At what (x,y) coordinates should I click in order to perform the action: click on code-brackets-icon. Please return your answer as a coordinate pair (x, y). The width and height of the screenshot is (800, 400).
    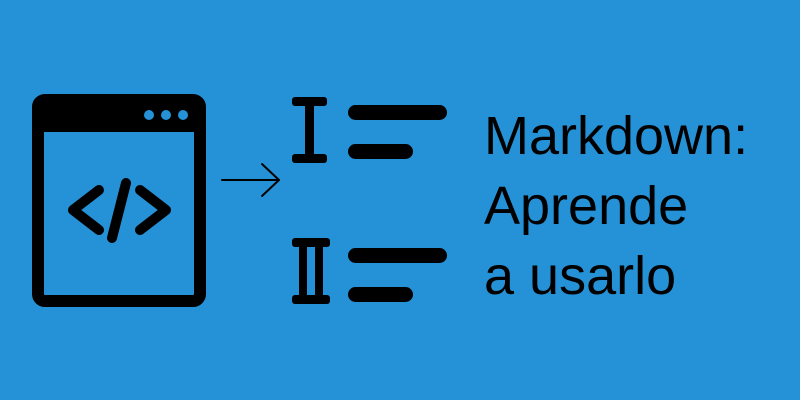
    Looking at the image, I should click on (119, 210).